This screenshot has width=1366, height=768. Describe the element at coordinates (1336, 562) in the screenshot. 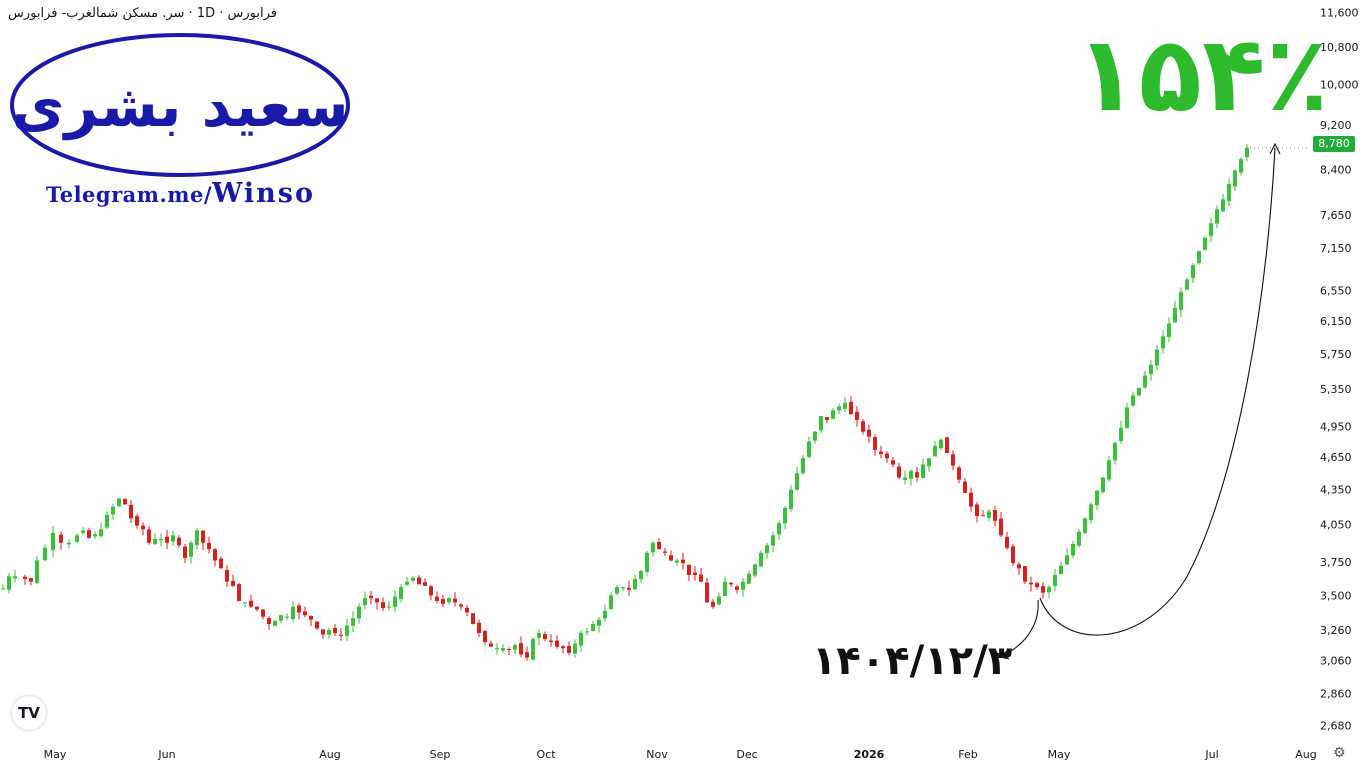

I see `y-tick-label: 3,750` at that location.